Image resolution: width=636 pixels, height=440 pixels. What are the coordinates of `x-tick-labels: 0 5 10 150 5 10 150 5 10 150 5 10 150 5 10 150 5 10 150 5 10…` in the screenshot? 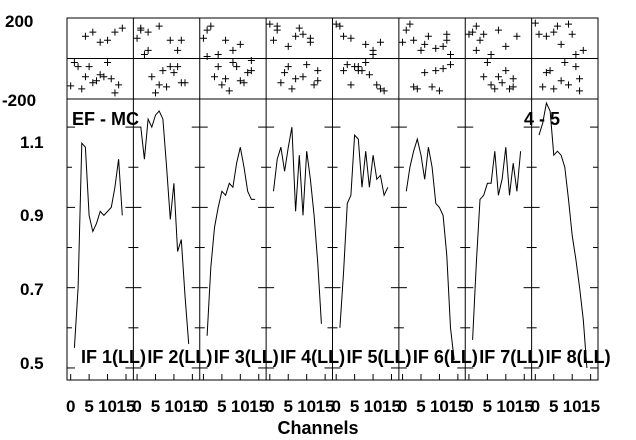 It's located at (333, 406).